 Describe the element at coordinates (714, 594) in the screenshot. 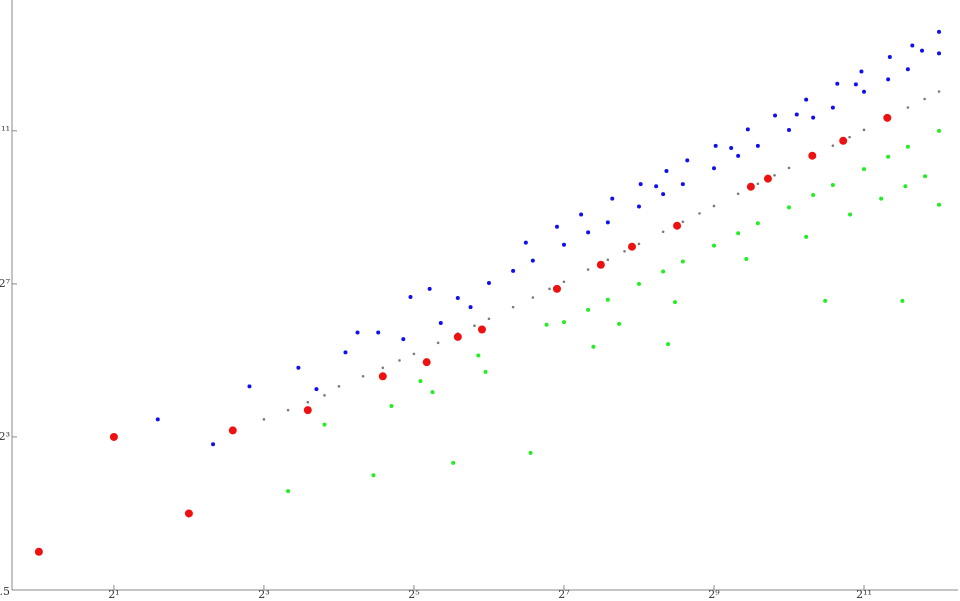

I see `x-tick-label: 2⁹` at that location.